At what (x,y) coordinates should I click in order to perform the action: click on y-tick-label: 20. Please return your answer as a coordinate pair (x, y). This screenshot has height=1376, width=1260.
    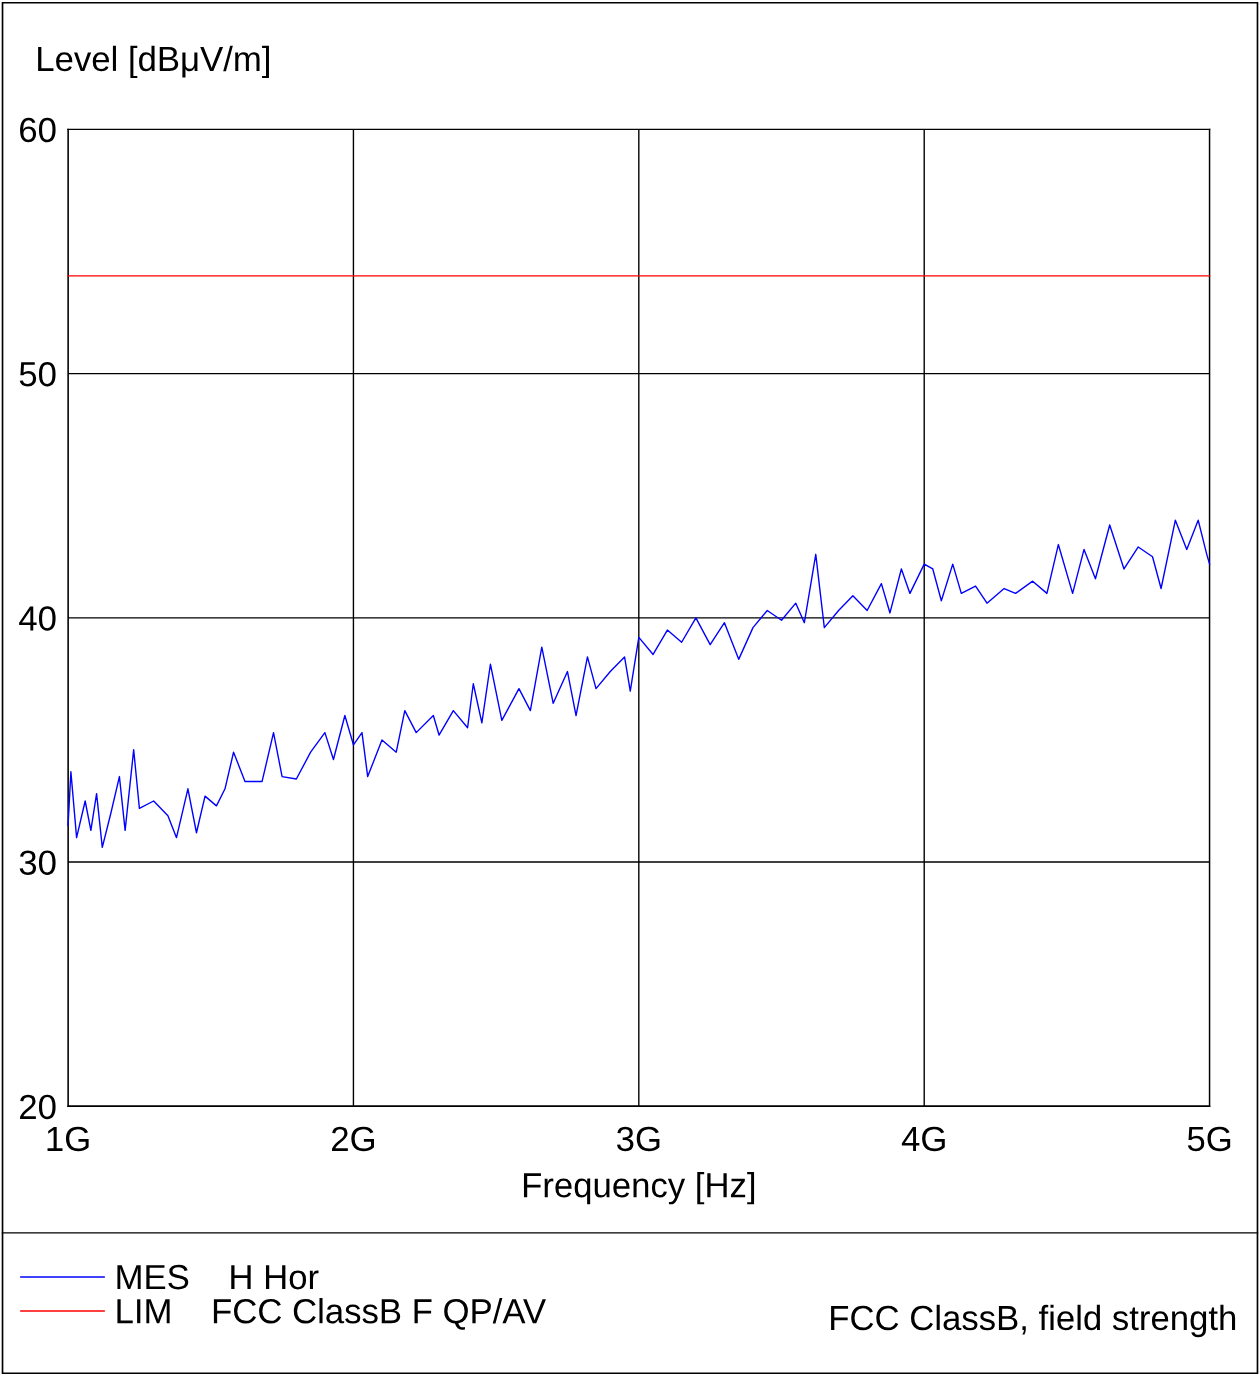
    Looking at the image, I should click on (38, 1107).